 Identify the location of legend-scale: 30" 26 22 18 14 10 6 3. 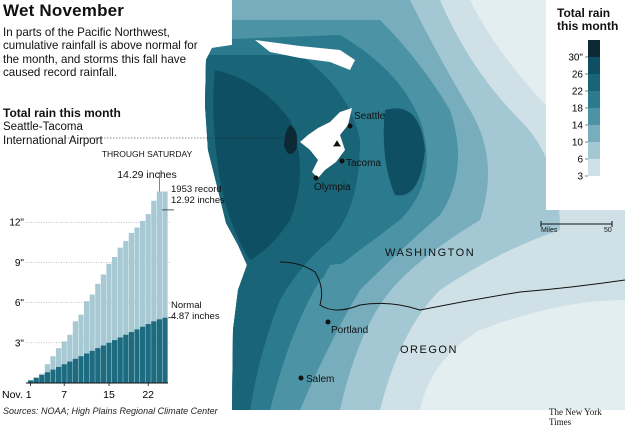
(584, 111).